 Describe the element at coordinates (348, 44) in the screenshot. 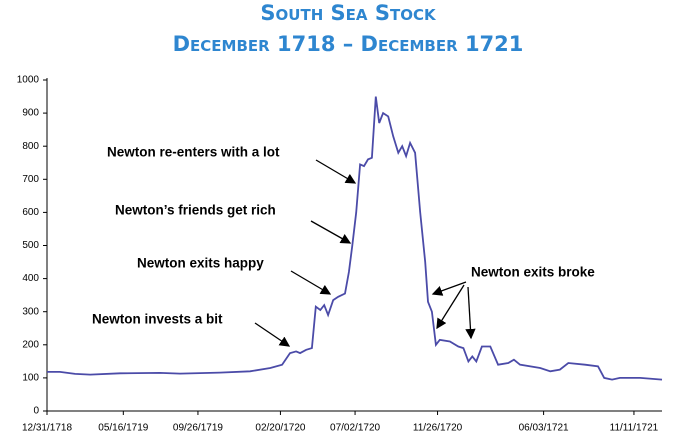

I see `chart-subtitle: December 1718 – December 1721` at that location.